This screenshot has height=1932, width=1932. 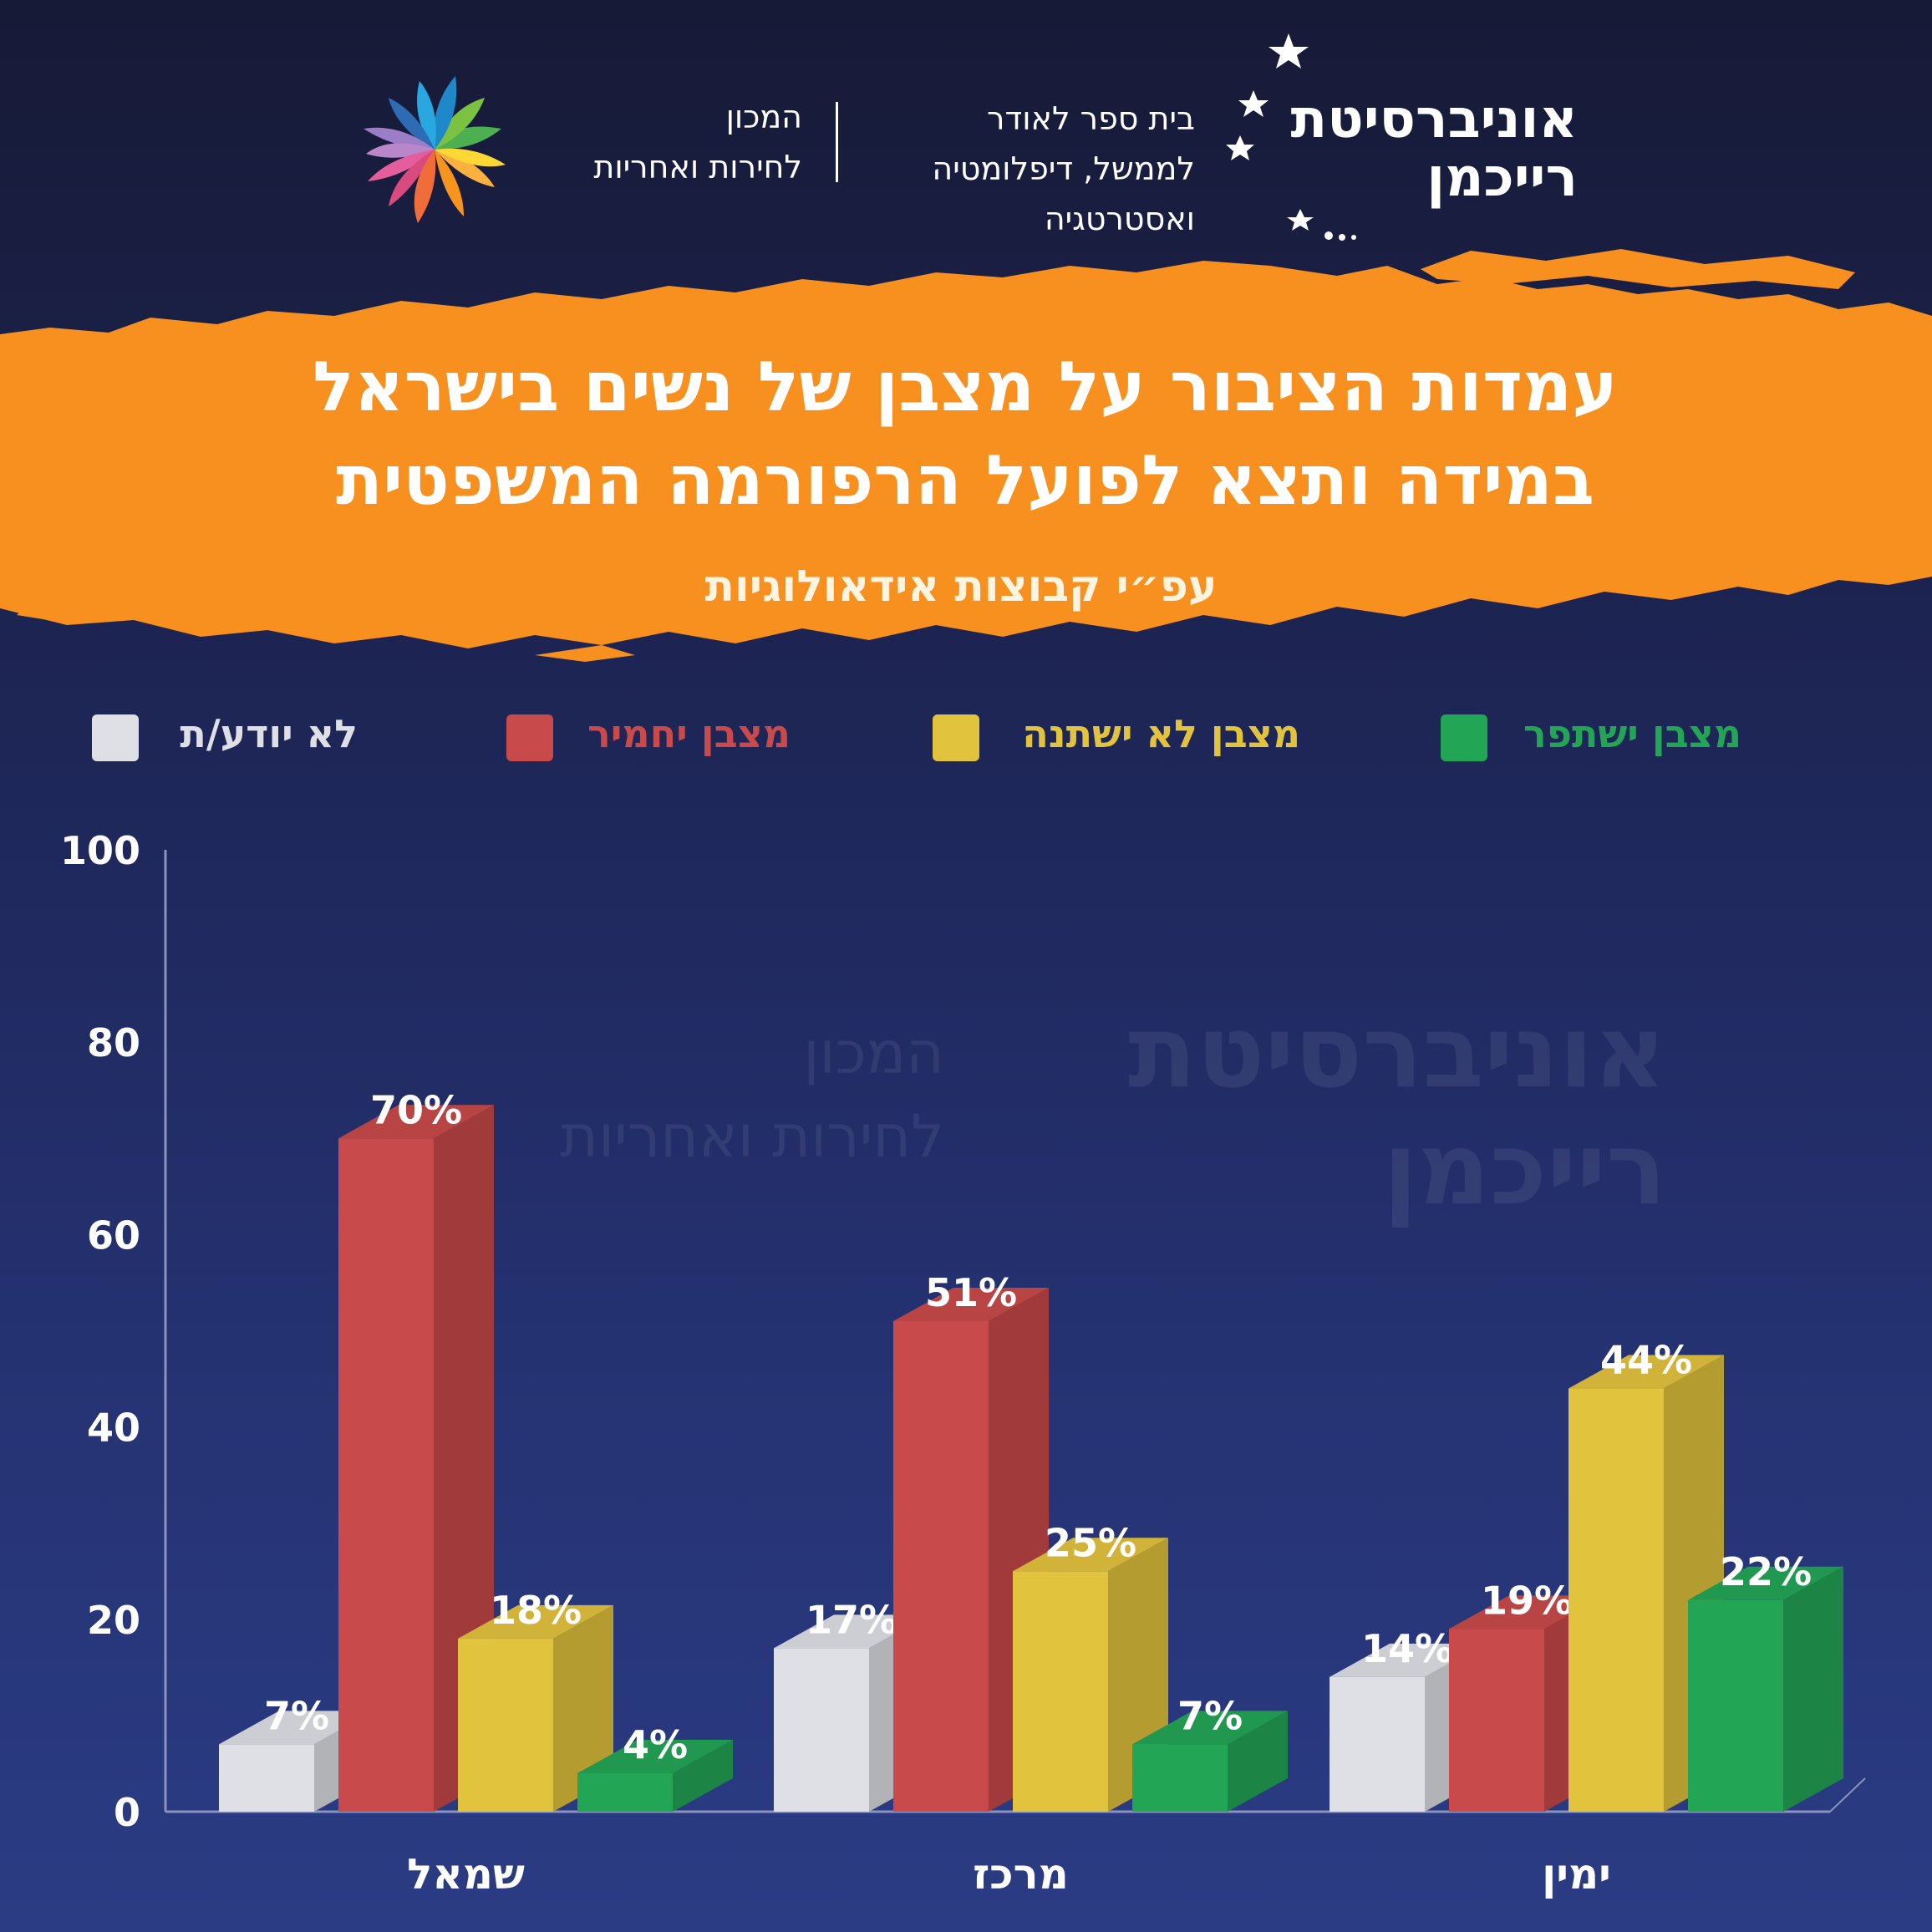 What do you see at coordinates (100, 850) in the screenshot?
I see `y-tick-label: 100` at bounding box center [100, 850].